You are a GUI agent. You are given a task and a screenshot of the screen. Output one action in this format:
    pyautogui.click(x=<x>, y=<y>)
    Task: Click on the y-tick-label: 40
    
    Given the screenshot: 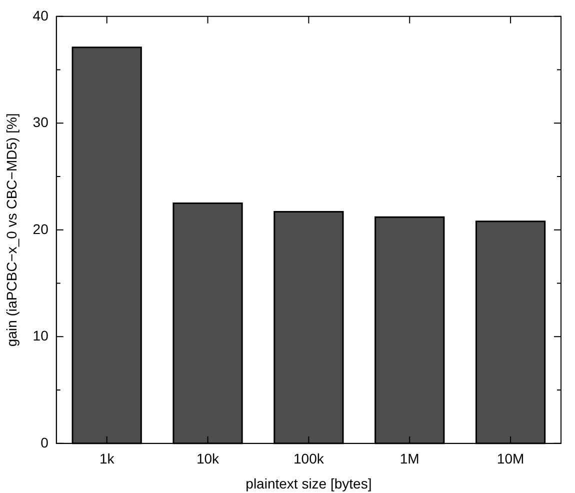 What is the action you would take?
    pyautogui.click(x=40, y=15)
    